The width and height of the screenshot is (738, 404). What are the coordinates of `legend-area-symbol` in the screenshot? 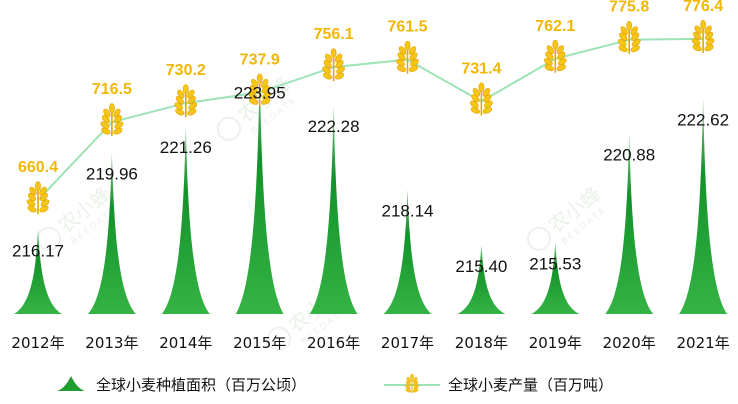 It's located at (71, 383).